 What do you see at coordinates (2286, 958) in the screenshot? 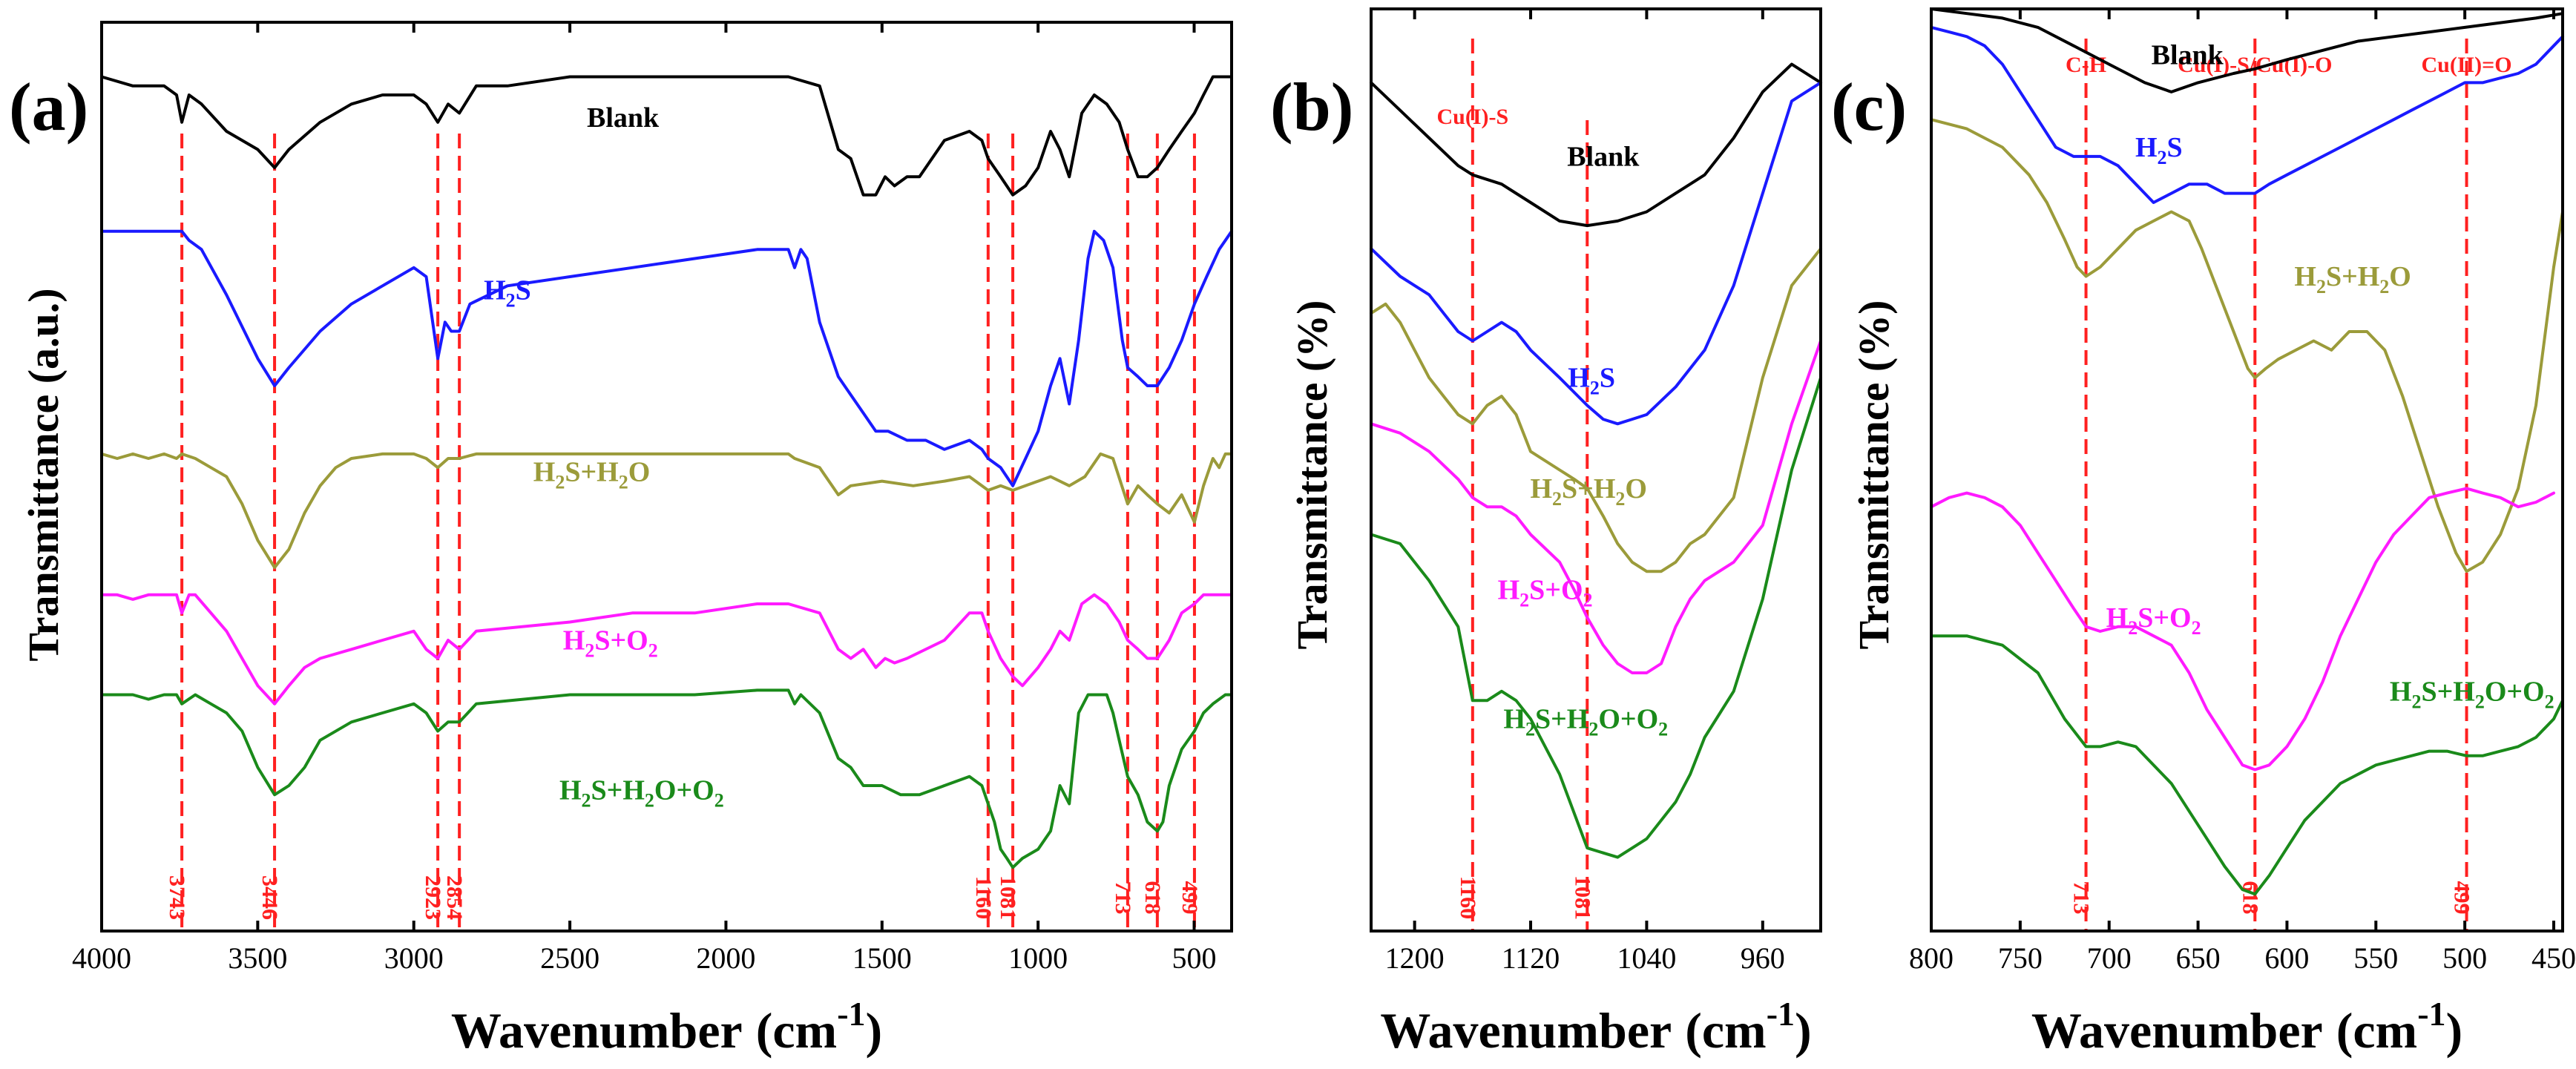
I see `x-tick-label-600: 600` at bounding box center [2286, 958].